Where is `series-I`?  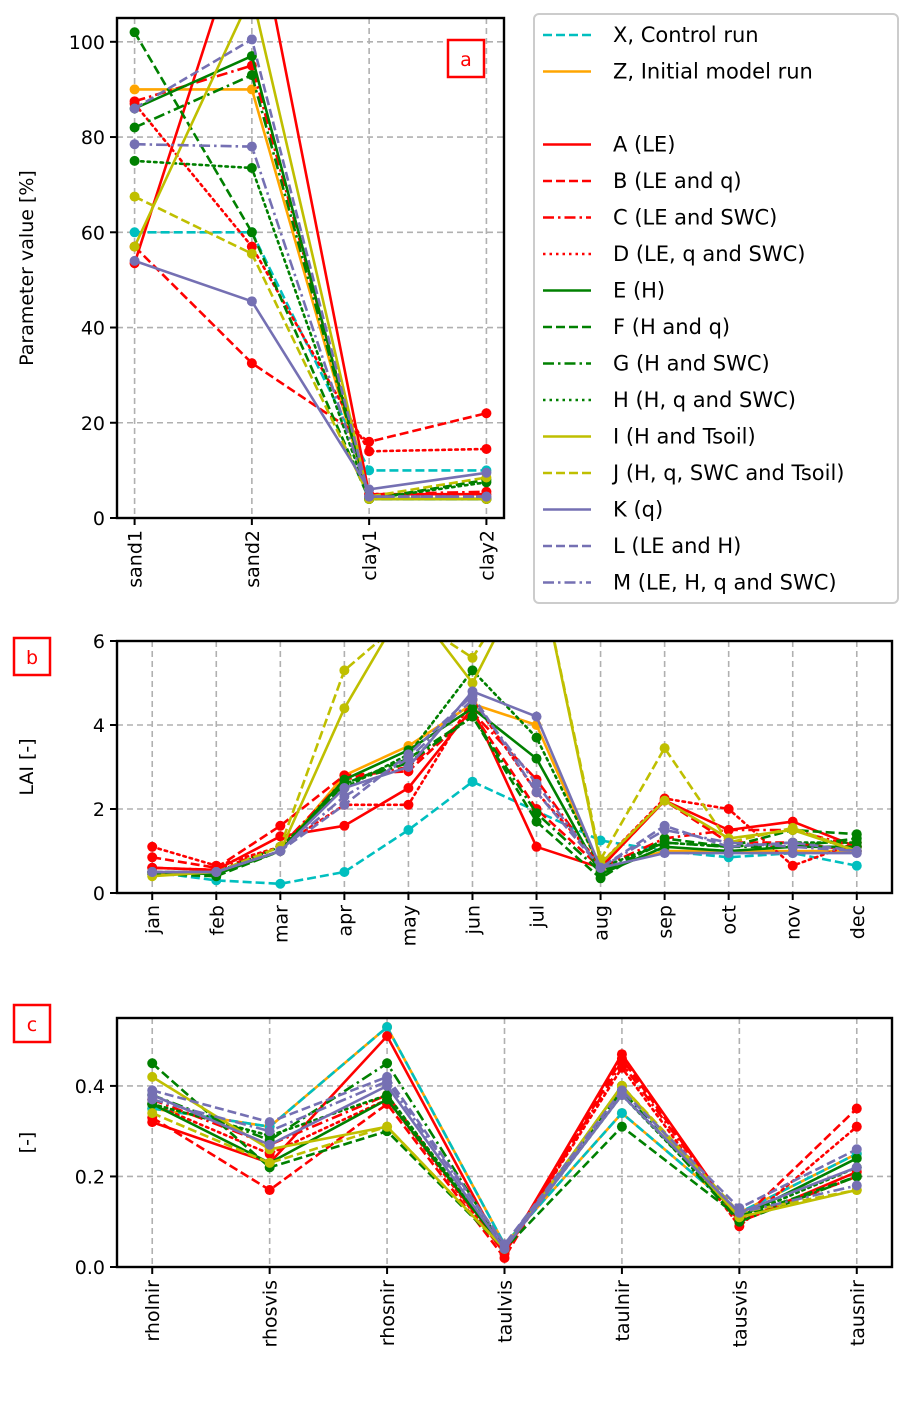 series-I is located at coordinates (310, 261).